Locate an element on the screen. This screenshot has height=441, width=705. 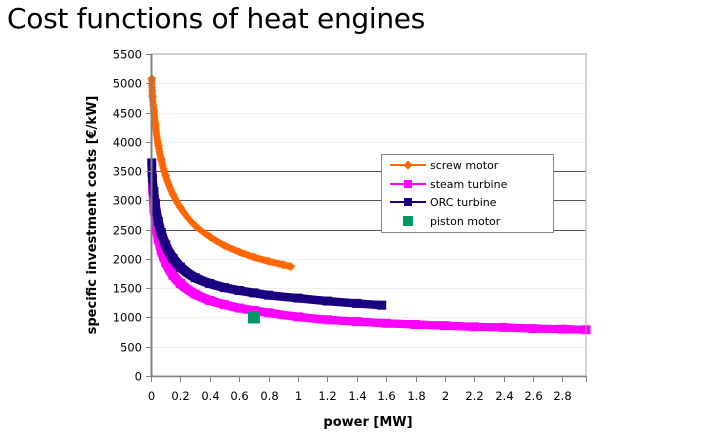
y-tick-label: 2000 is located at coordinates (127, 260).